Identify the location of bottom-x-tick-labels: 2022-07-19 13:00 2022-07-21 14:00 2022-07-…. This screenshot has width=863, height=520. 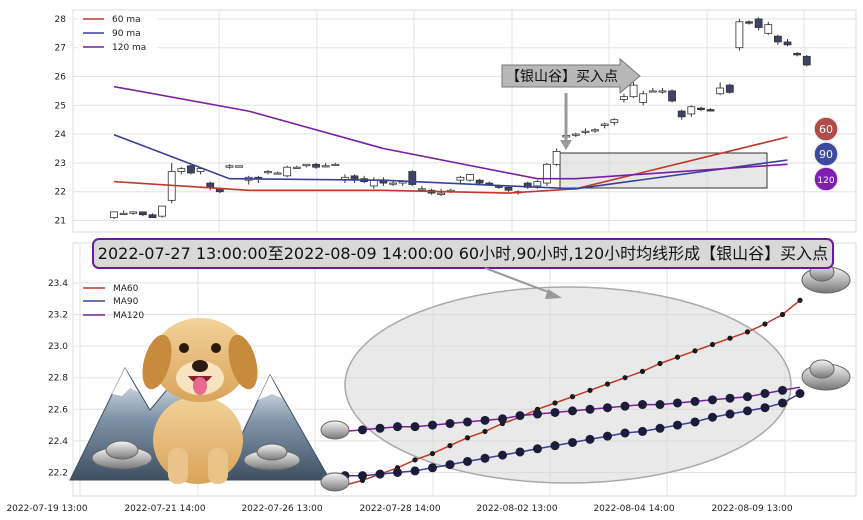
(399, 509).